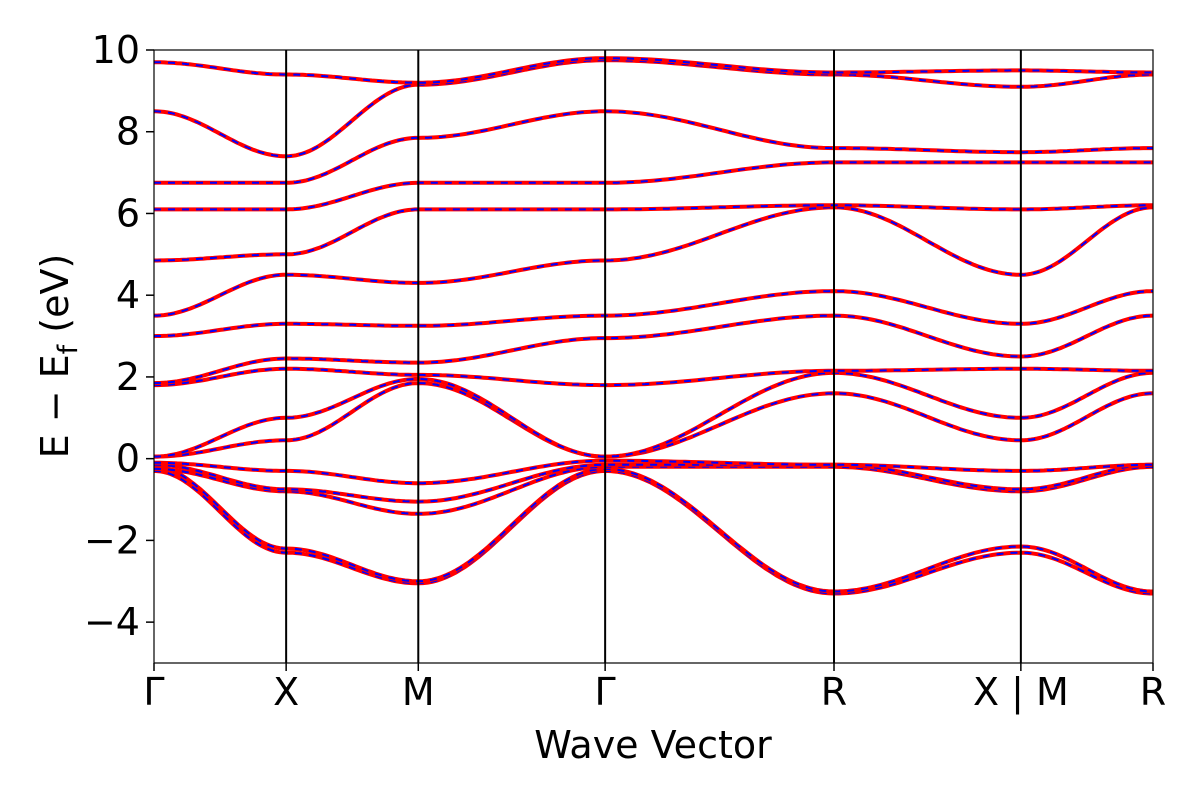 The height and width of the screenshot is (800, 1200). I want to click on y-tick-label: 4, so click(128, 295).